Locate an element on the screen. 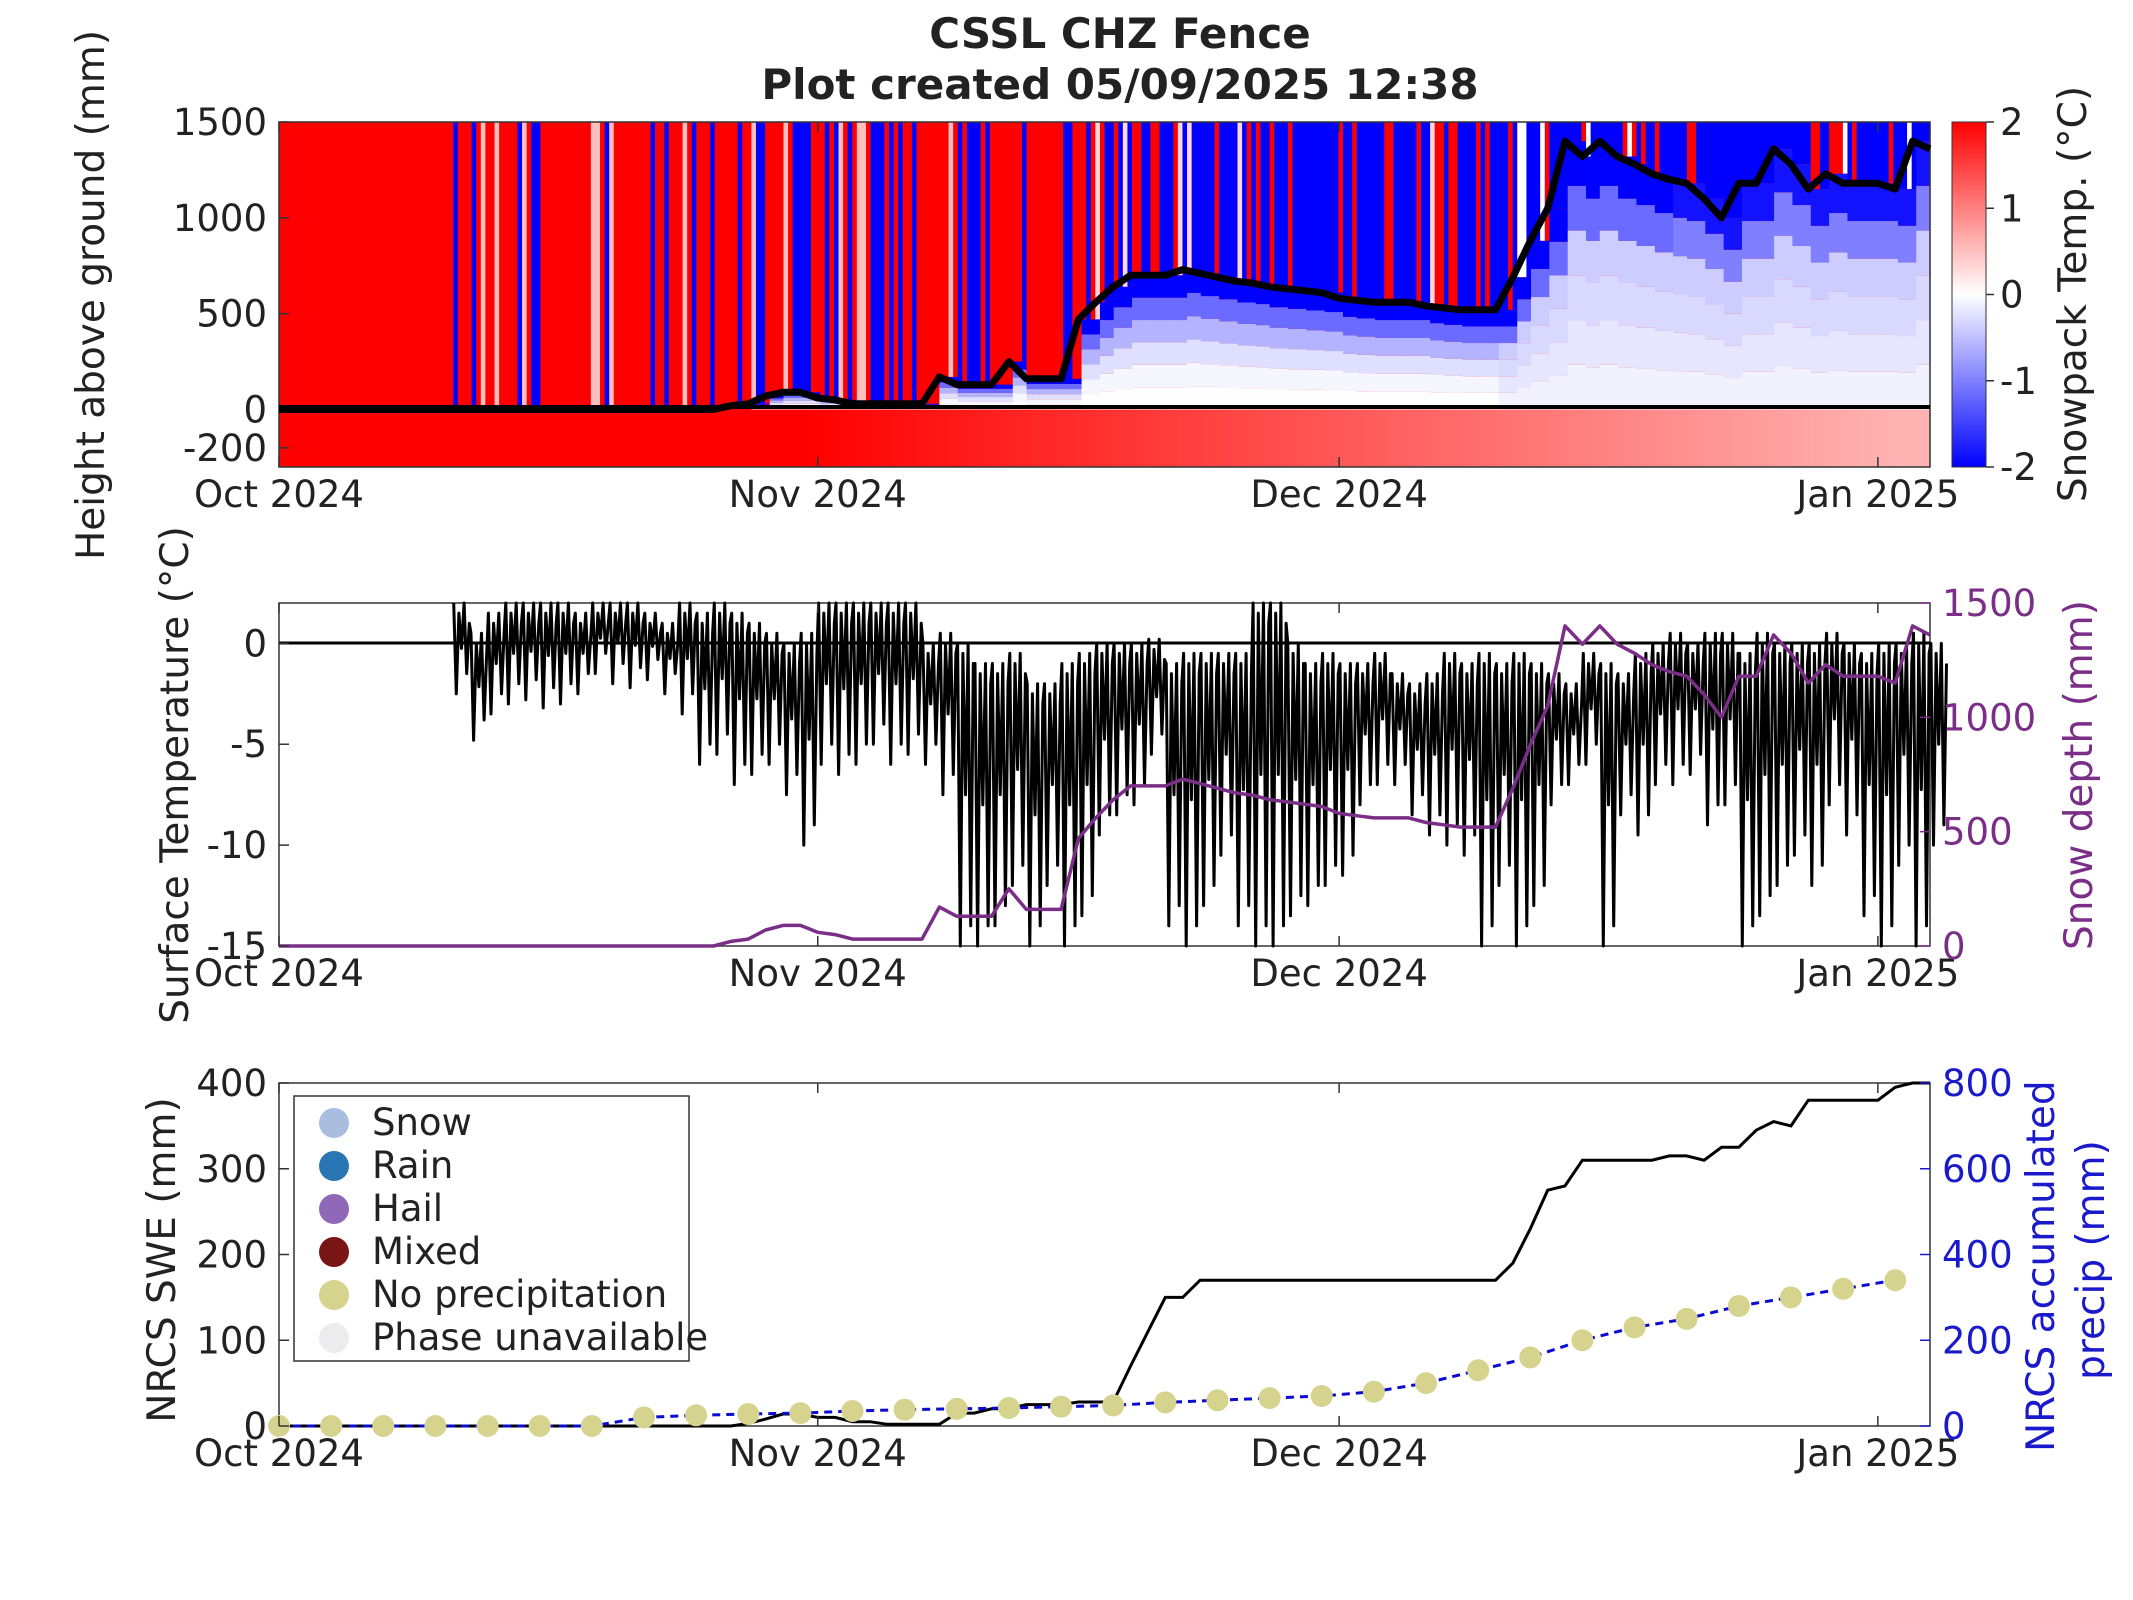 Image resolution: width=2133 pixels, height=1600 pixels. y-tick-label: -10 is located at coordinates (237, 845).